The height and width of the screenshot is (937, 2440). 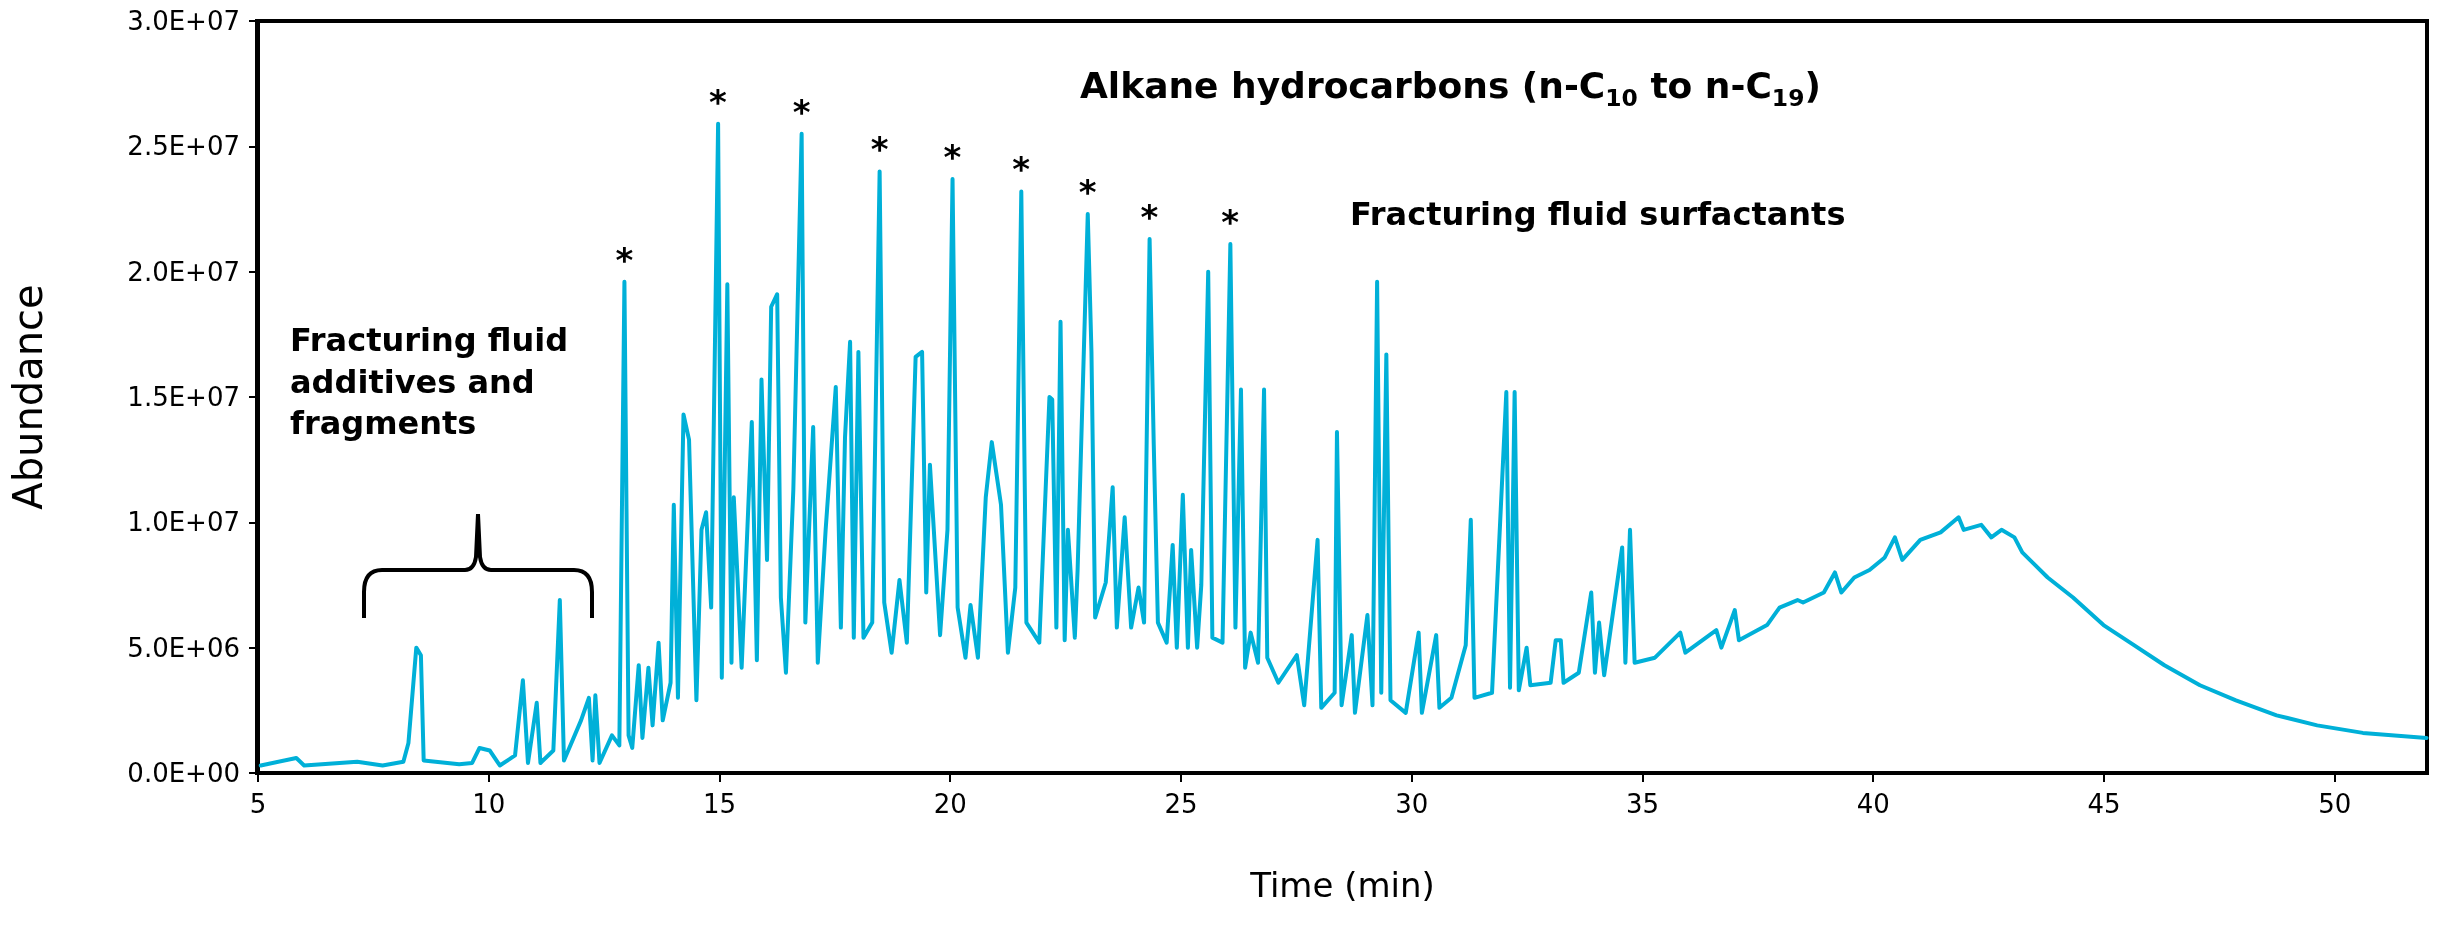 What do you see at coordinates (950, 804) in the screenshot?
I see `x-tick-label: 20` at bounding box center [950, 804].